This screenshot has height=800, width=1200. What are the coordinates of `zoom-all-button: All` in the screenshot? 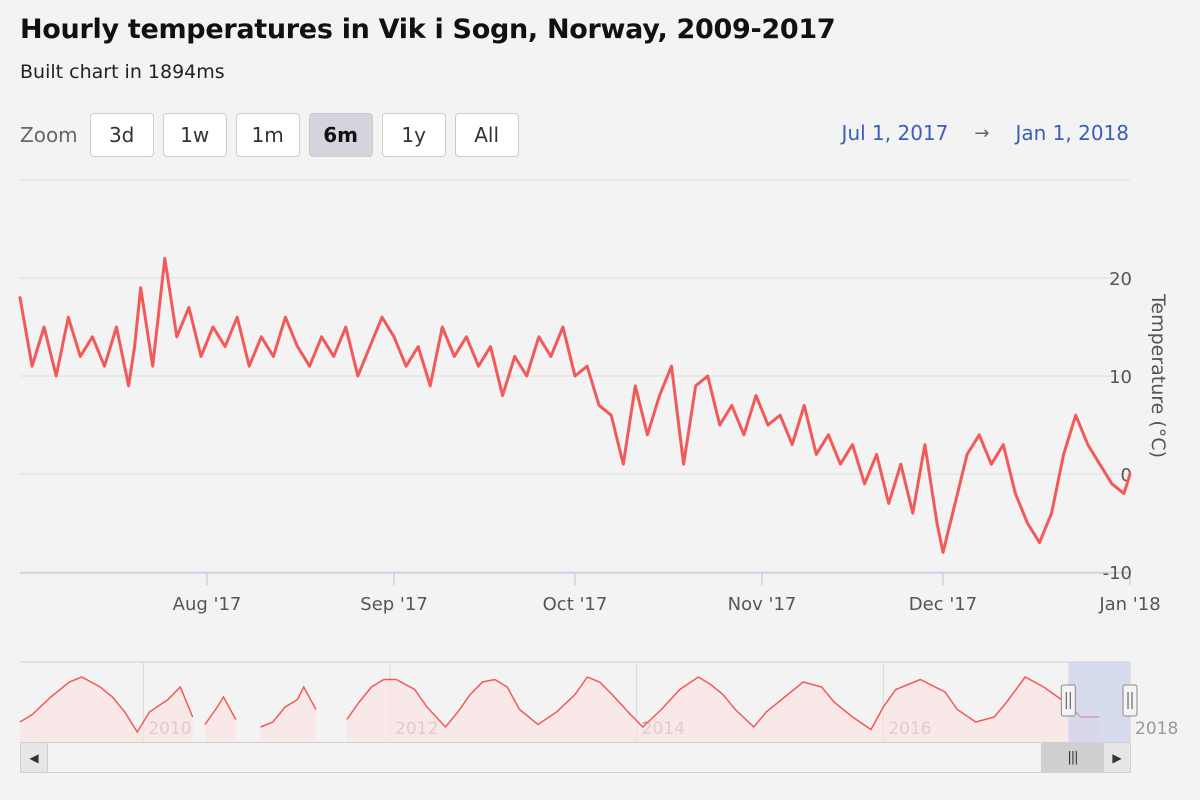 It's located at (486, 135).